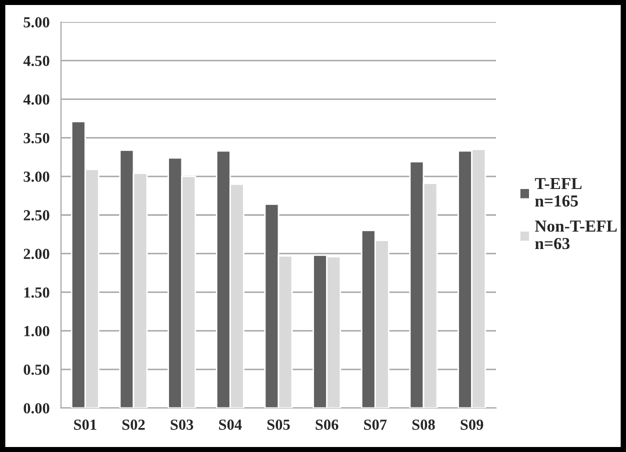 This screenshot has width=626, height=452. What do you see at coordinates (37, 408) in the screenshot?
I see `y-tick-label: 0.00` at bounding box center [37, 408].